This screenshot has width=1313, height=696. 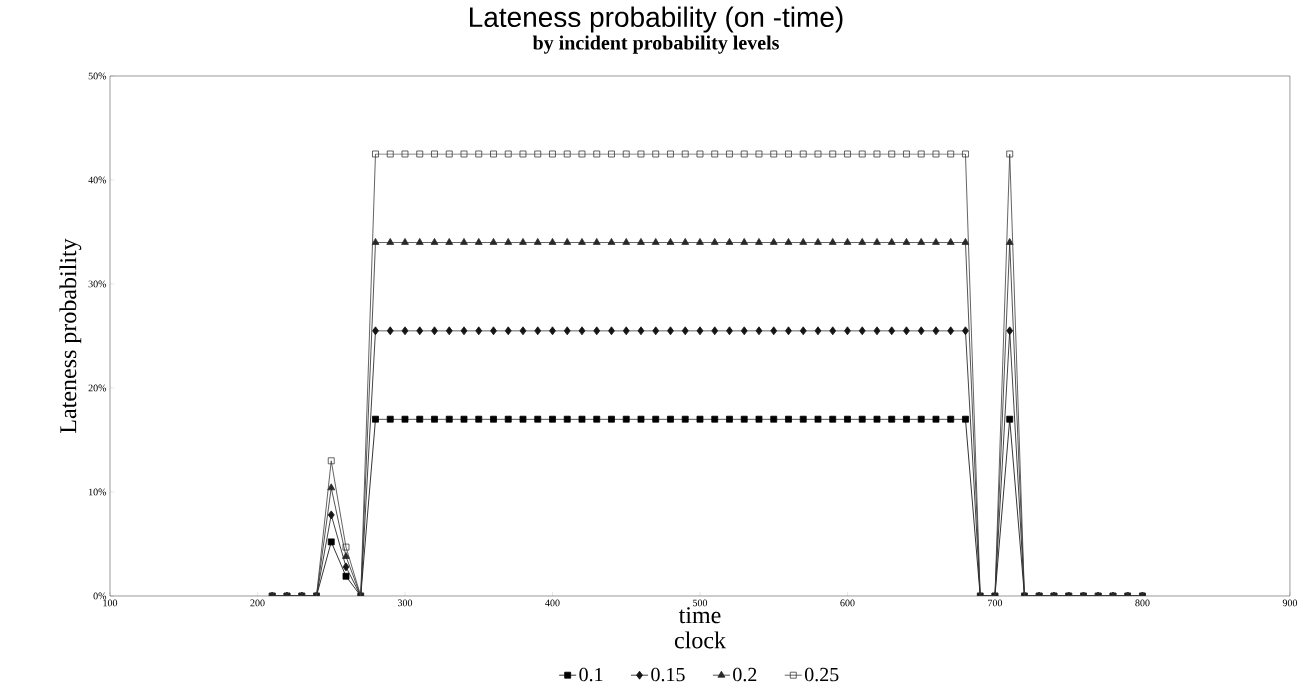 I want to click on x-axis-title: time, so click(x=699, y=615).